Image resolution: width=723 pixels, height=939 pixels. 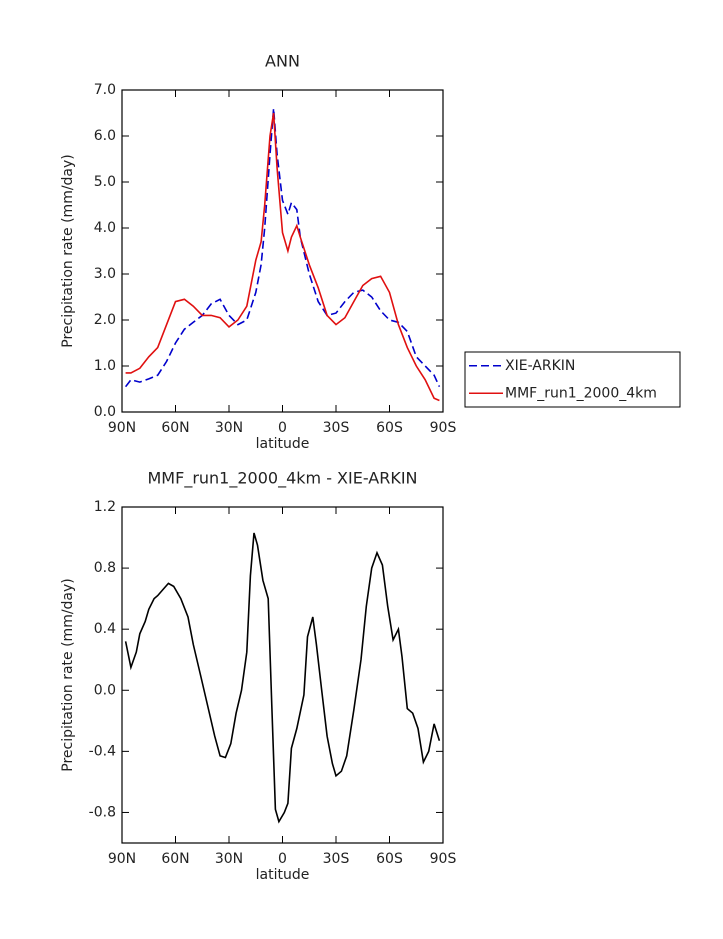 What do you see at coordinates (572, 379) in the screenshot?
I see `legend-box` at bounding box center [572, 379].